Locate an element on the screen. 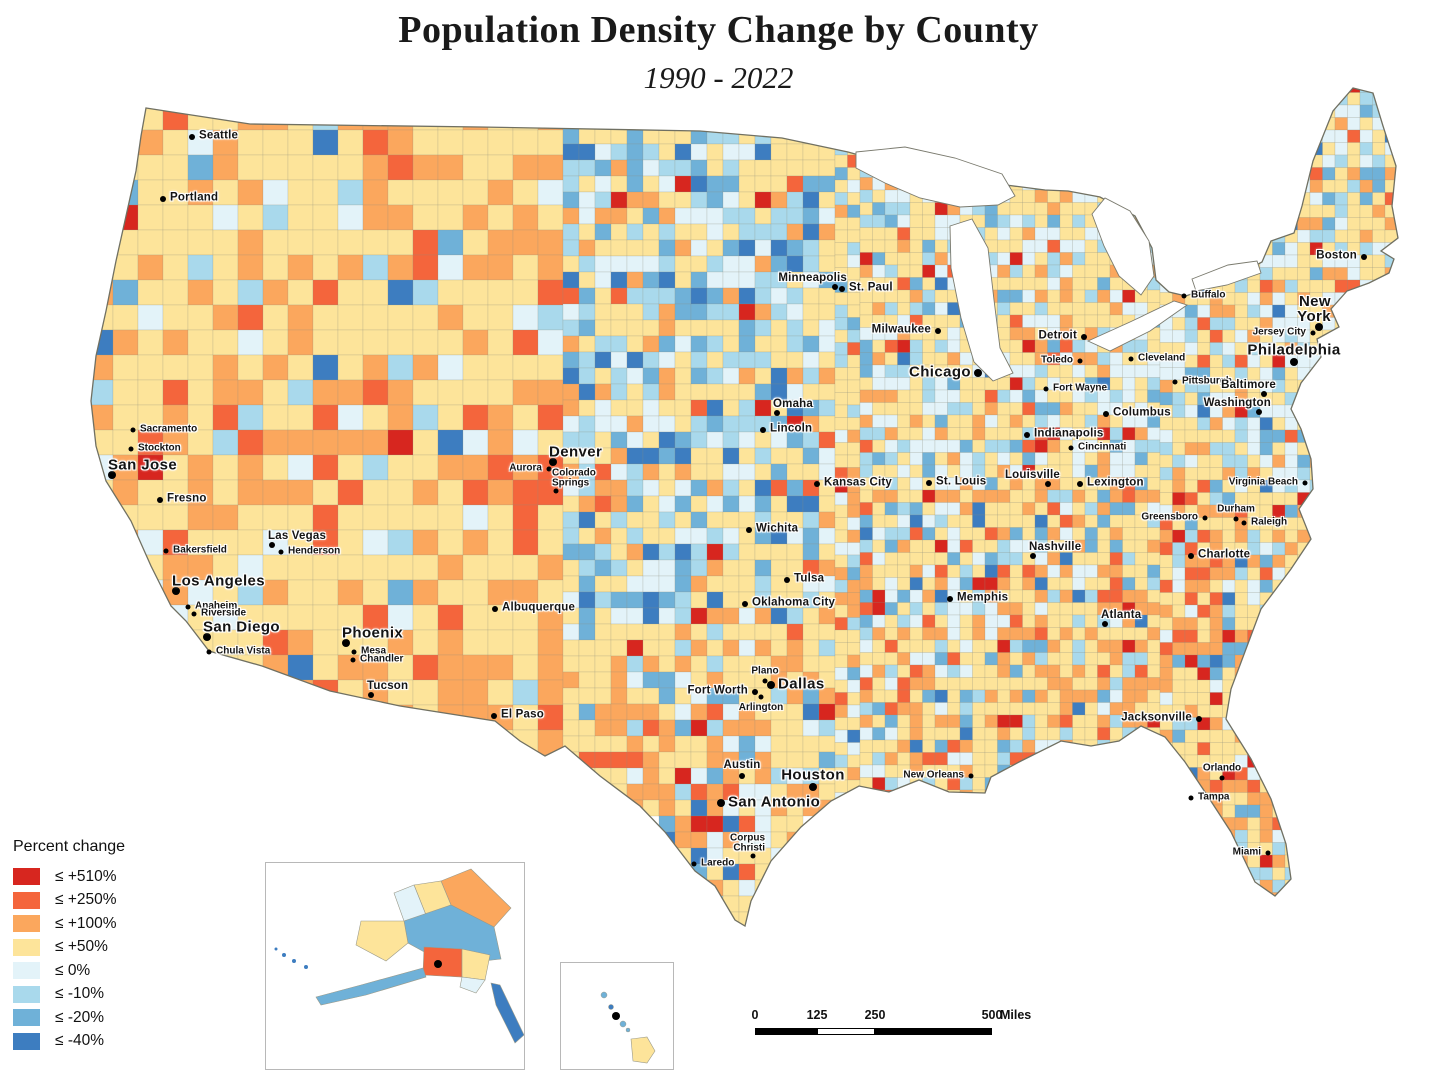 Image resolution: width=1437 pixels, height=1072 pixels. alaska-inset is located at coordinates (395, 966).